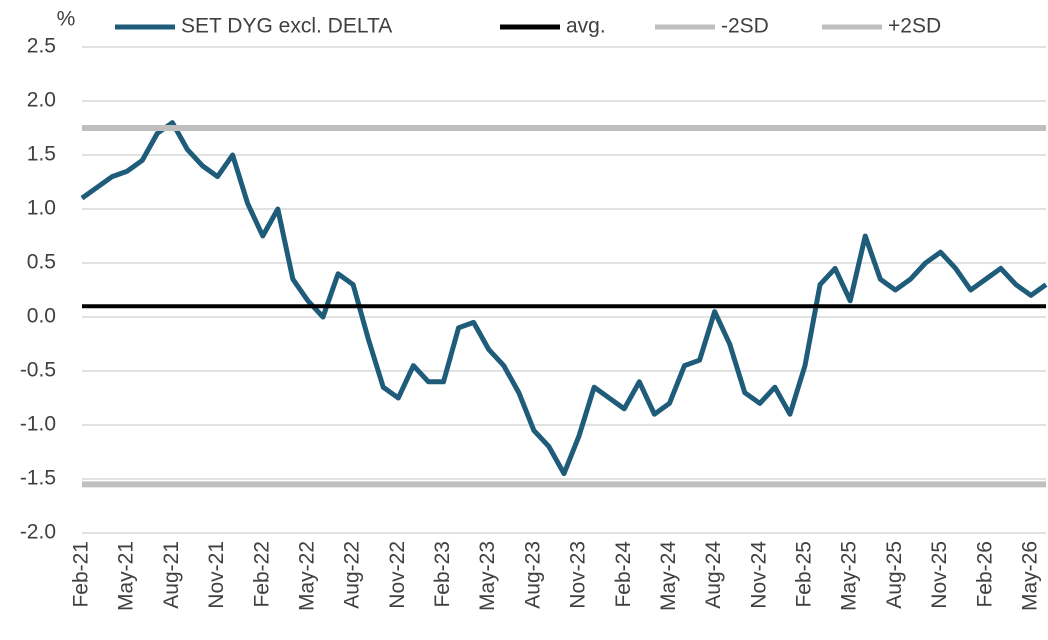 The image size is (1048, 640). Describe the element at coordinates (849, 576) in the screenshot. I see `x-tick-label: May-25` at that location.